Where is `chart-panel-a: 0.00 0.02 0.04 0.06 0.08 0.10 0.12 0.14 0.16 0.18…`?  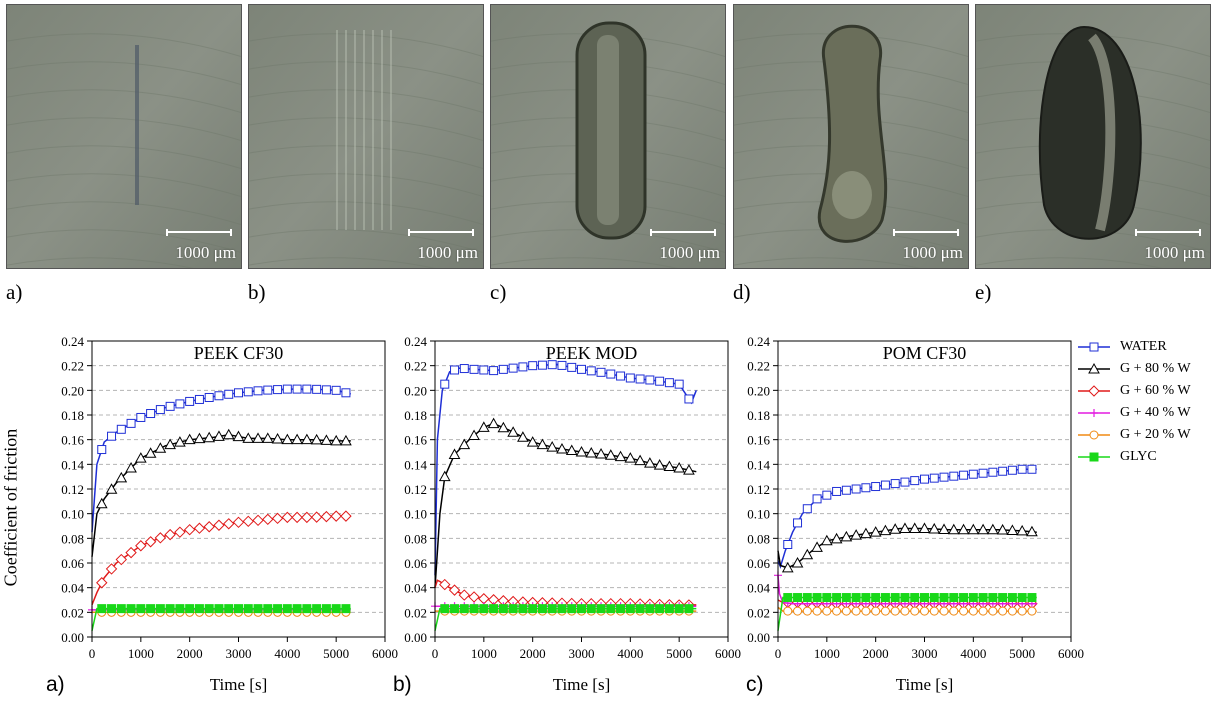 chart-panel-a: 0.00 0.02 0.04 0.06 0.08 0.10 0.12 0.14 0.16 0.18… is located at coordinates (229, 514).